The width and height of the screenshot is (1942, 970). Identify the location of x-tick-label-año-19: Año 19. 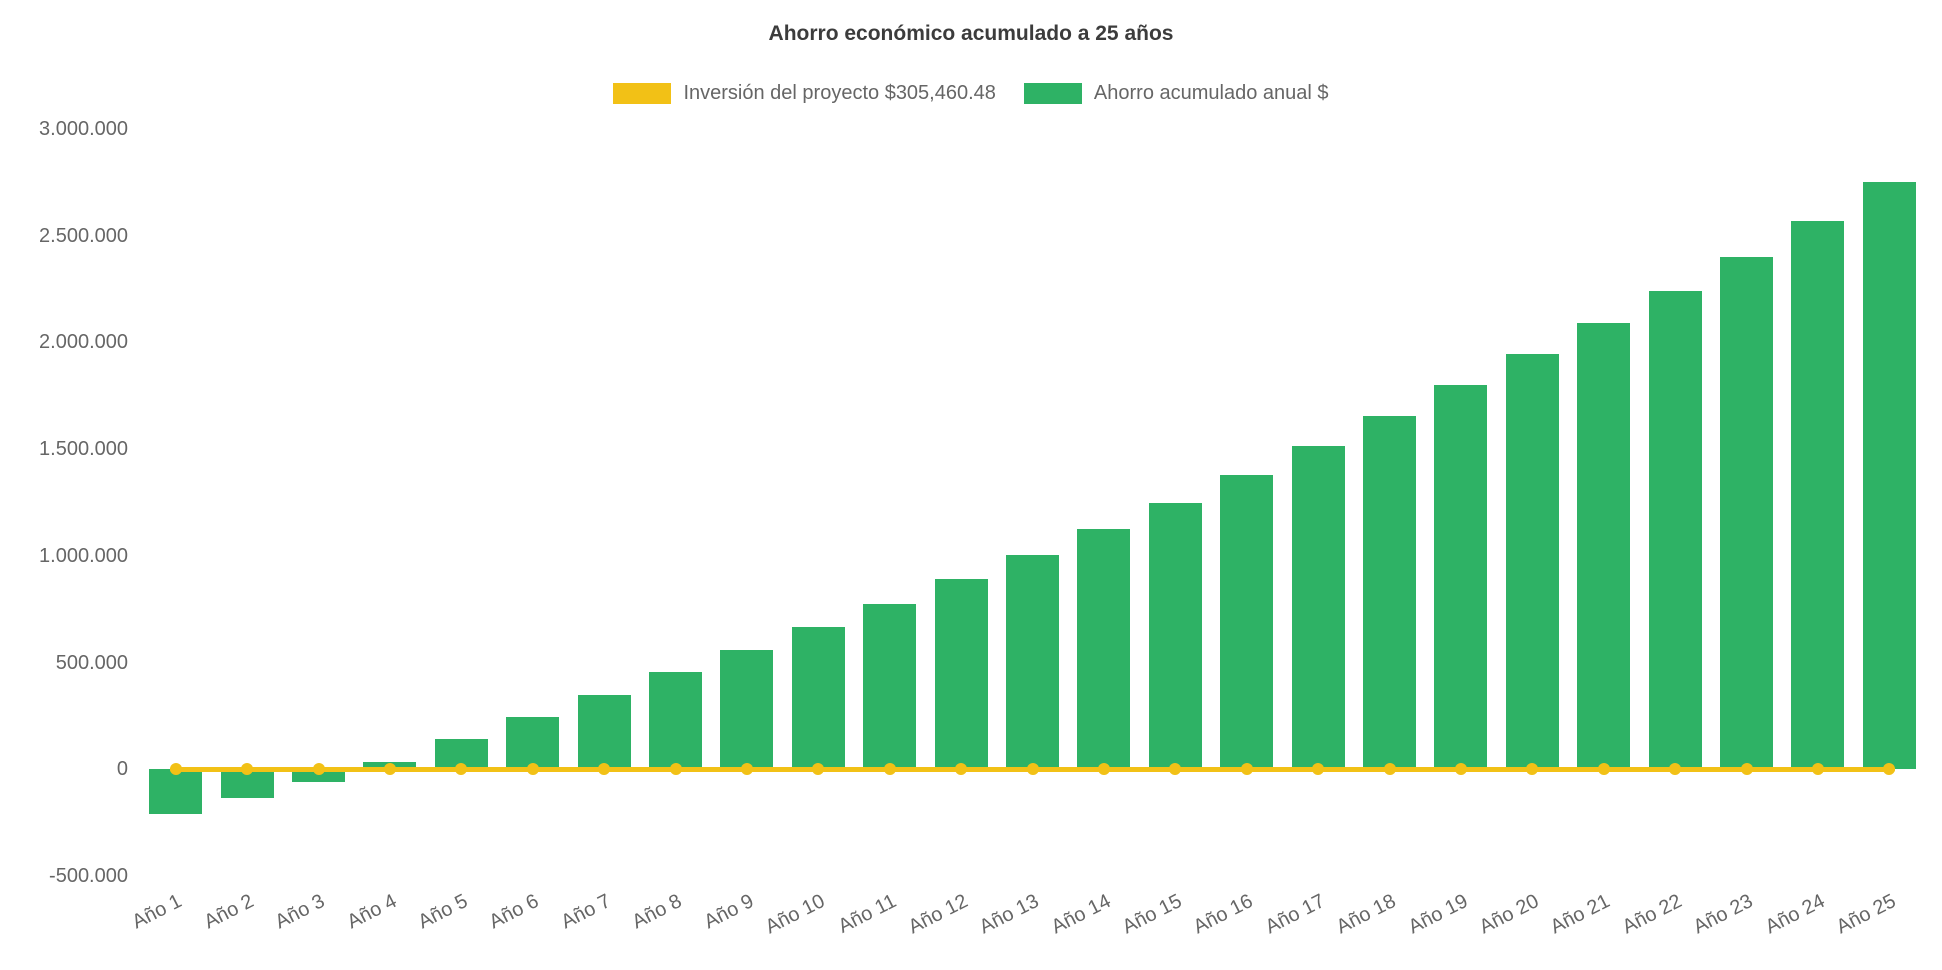
(1437, 914).